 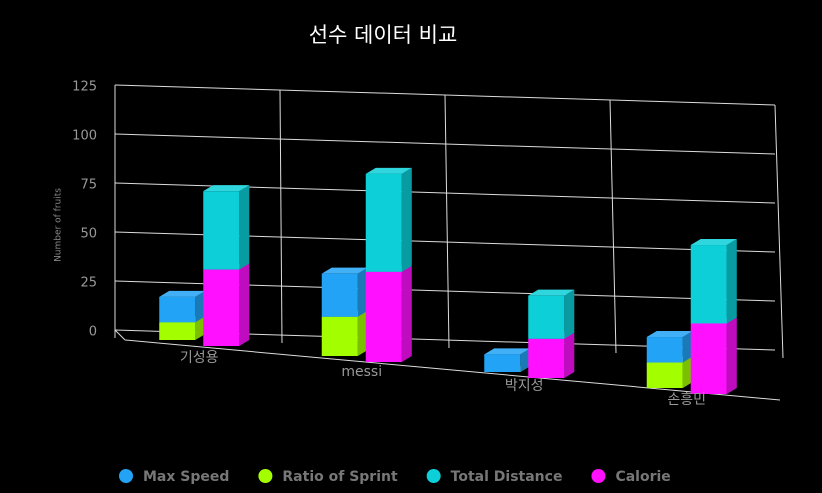 What do you see at coordinates (507, 477) in the screenshot?
I see `legend-label: Total Distance` at bounding box center [507, 477].